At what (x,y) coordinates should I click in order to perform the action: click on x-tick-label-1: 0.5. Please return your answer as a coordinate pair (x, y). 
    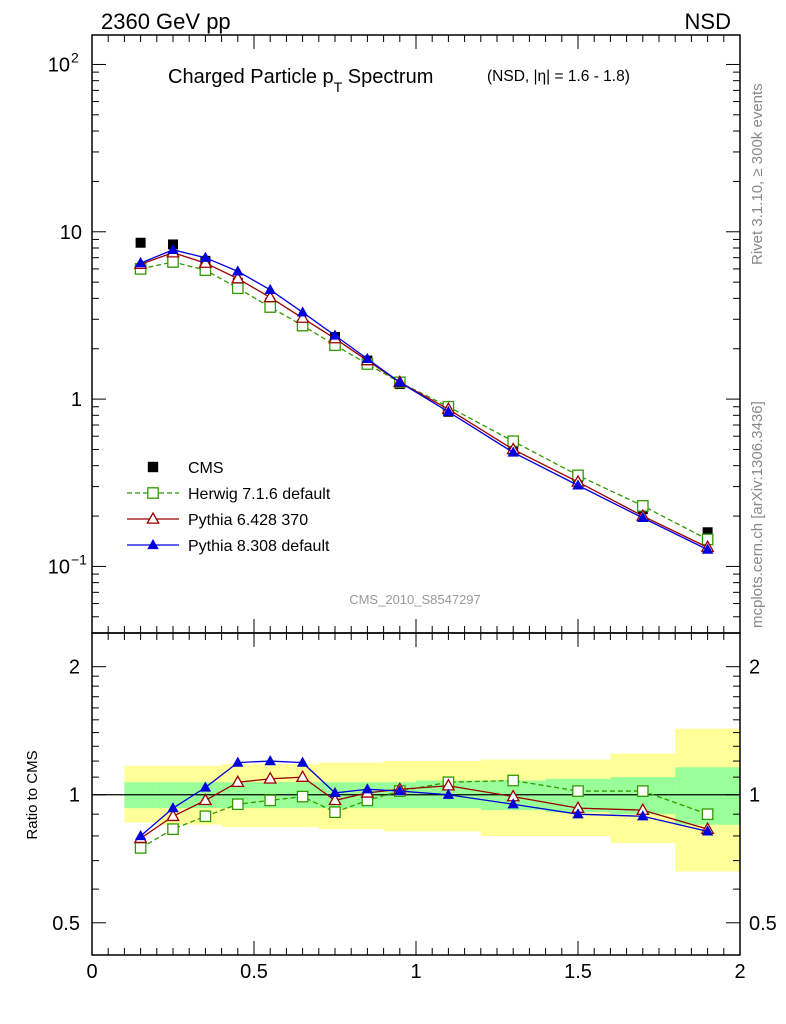
    Looking at the image, I should click on (254, 972).